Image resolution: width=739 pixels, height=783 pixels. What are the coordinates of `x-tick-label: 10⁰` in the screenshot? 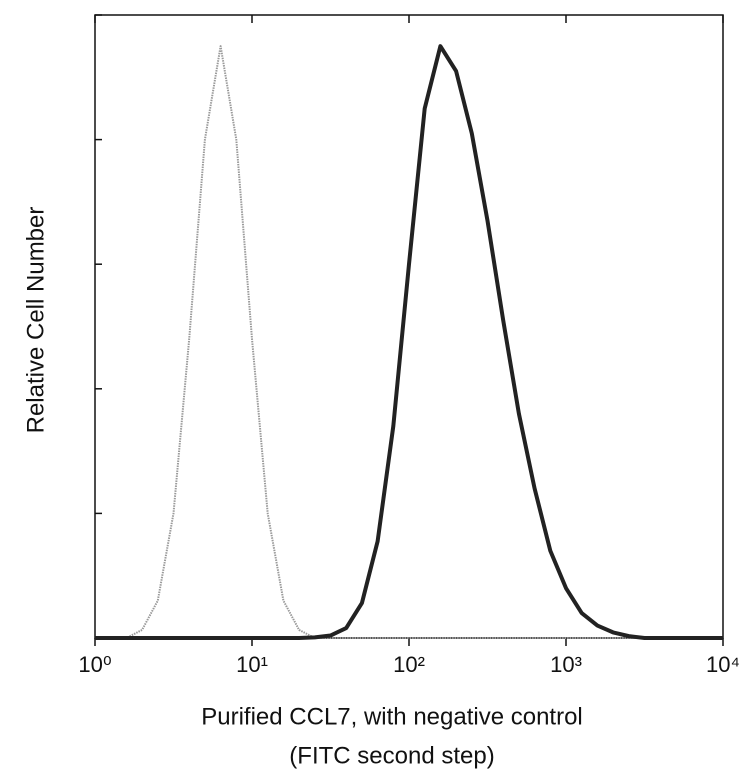 It's located at (94, 664).